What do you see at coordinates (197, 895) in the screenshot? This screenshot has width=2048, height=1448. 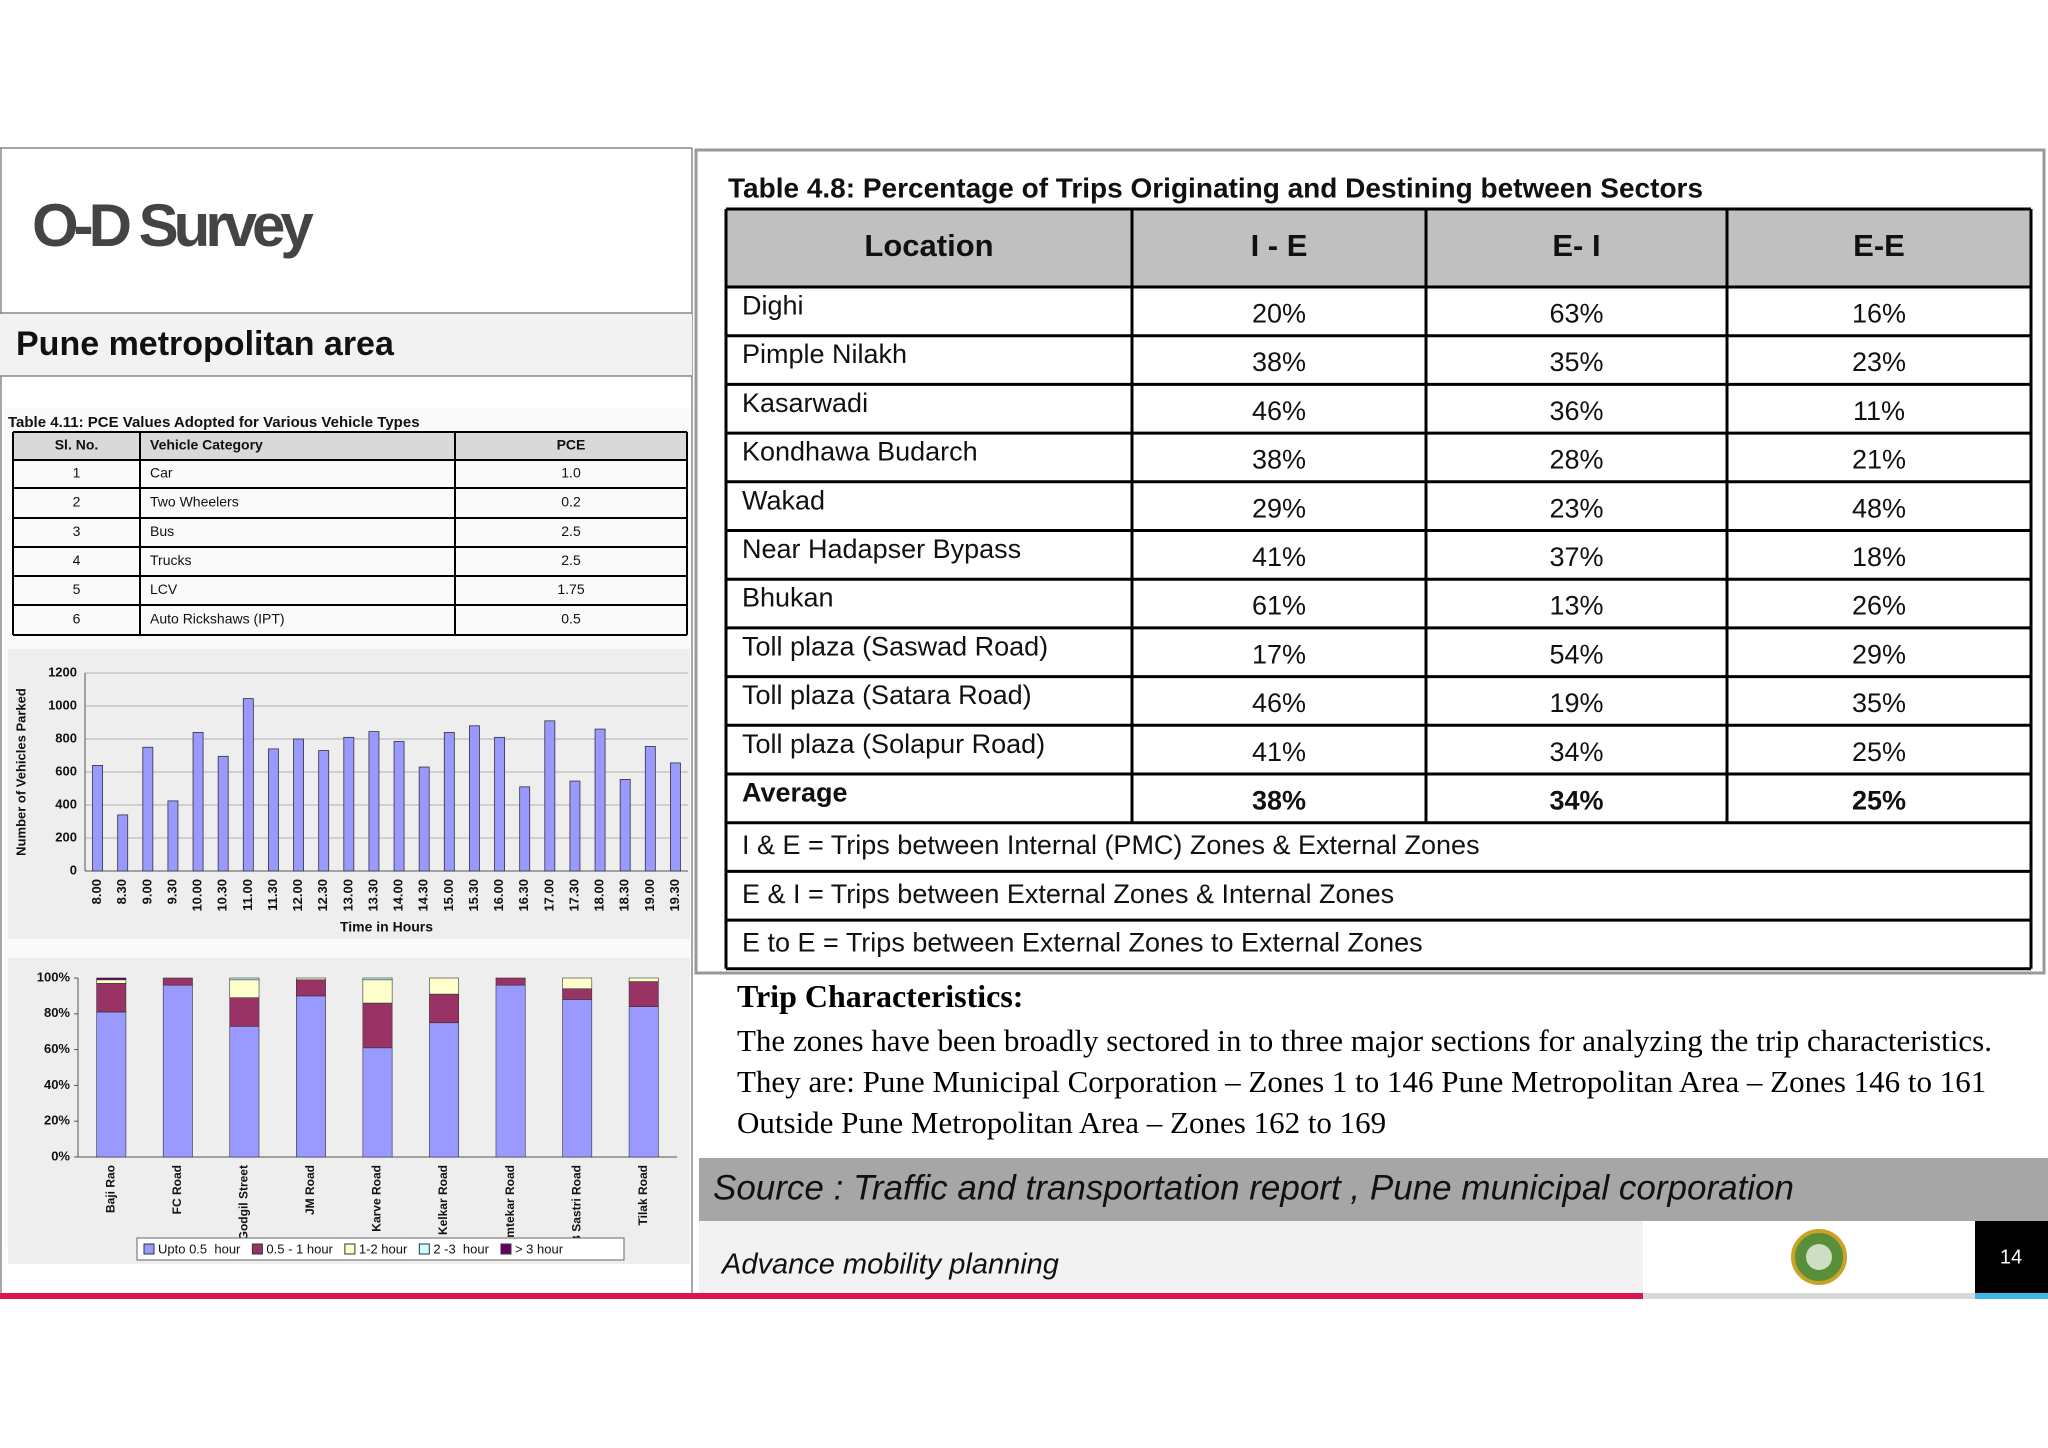 I see `x-tick-label: 10.00` at bounding box center [197, 895].